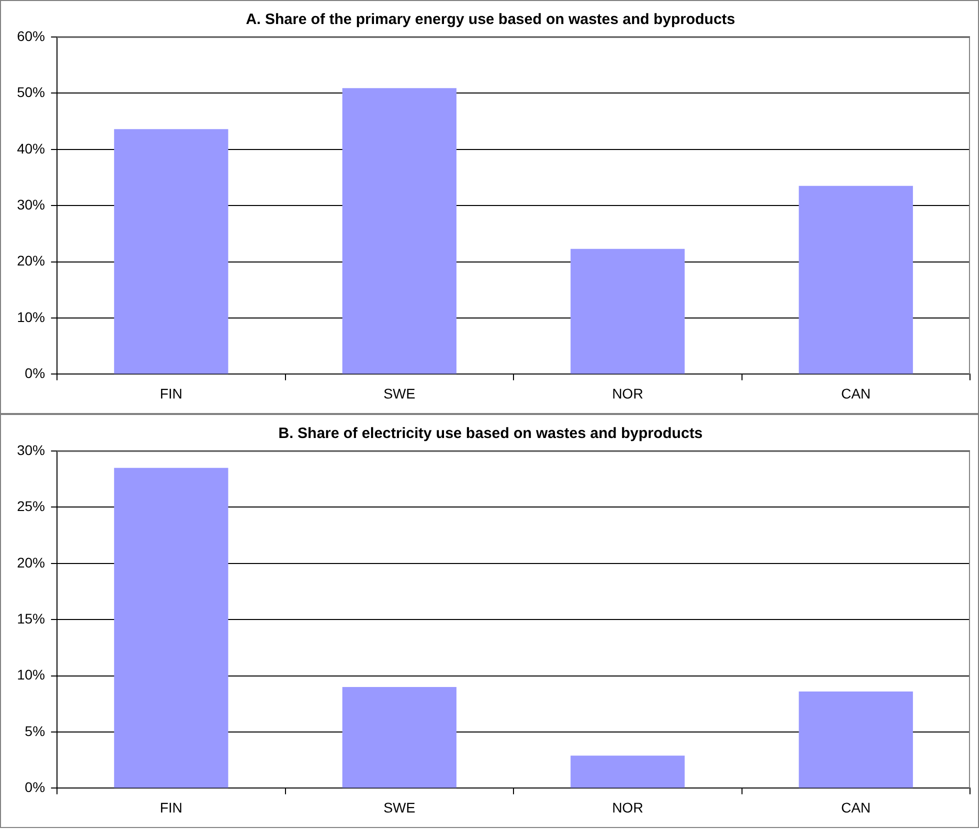  I want to click on y-tick-label: 50%, so click(31, 92).